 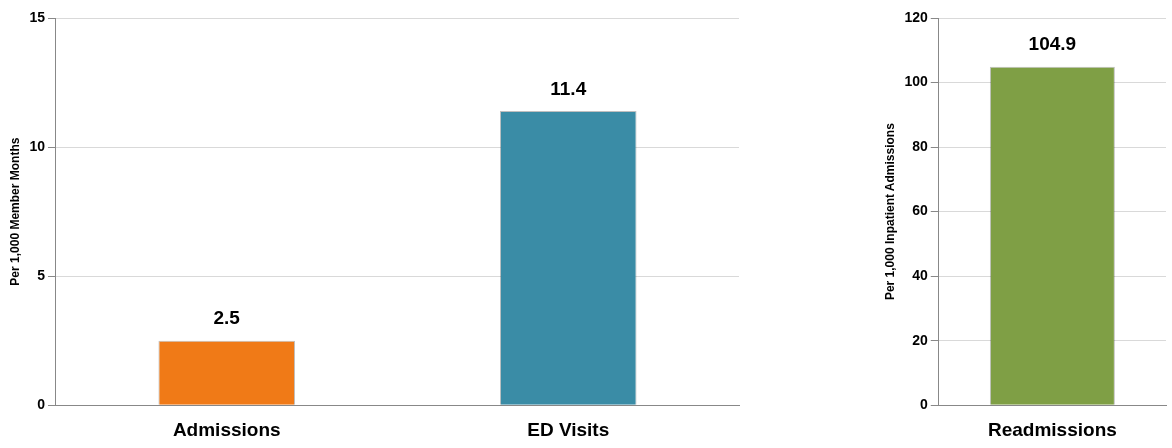 What do you see at coordinates (14, 211) in the screenshot?
I see `y-axis-title: Per 1,000 Member Months` at bounding box center [14, 211].